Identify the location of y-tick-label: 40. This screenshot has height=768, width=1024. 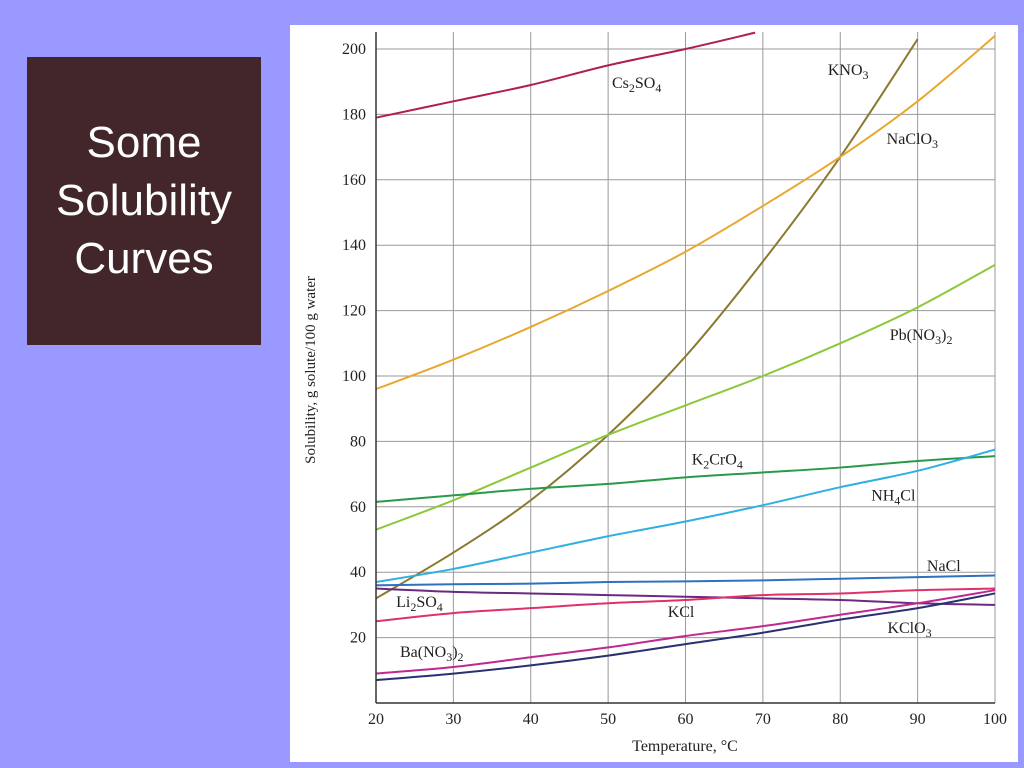
(358, 572).